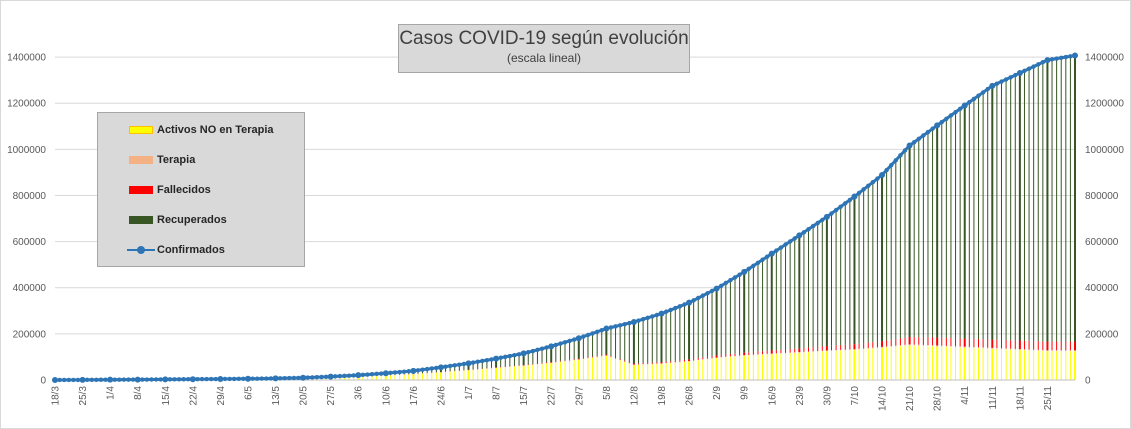 This screenshot has width=1131, height=429. I want to click on x-tick-label: 8/4, so click(138, 393).